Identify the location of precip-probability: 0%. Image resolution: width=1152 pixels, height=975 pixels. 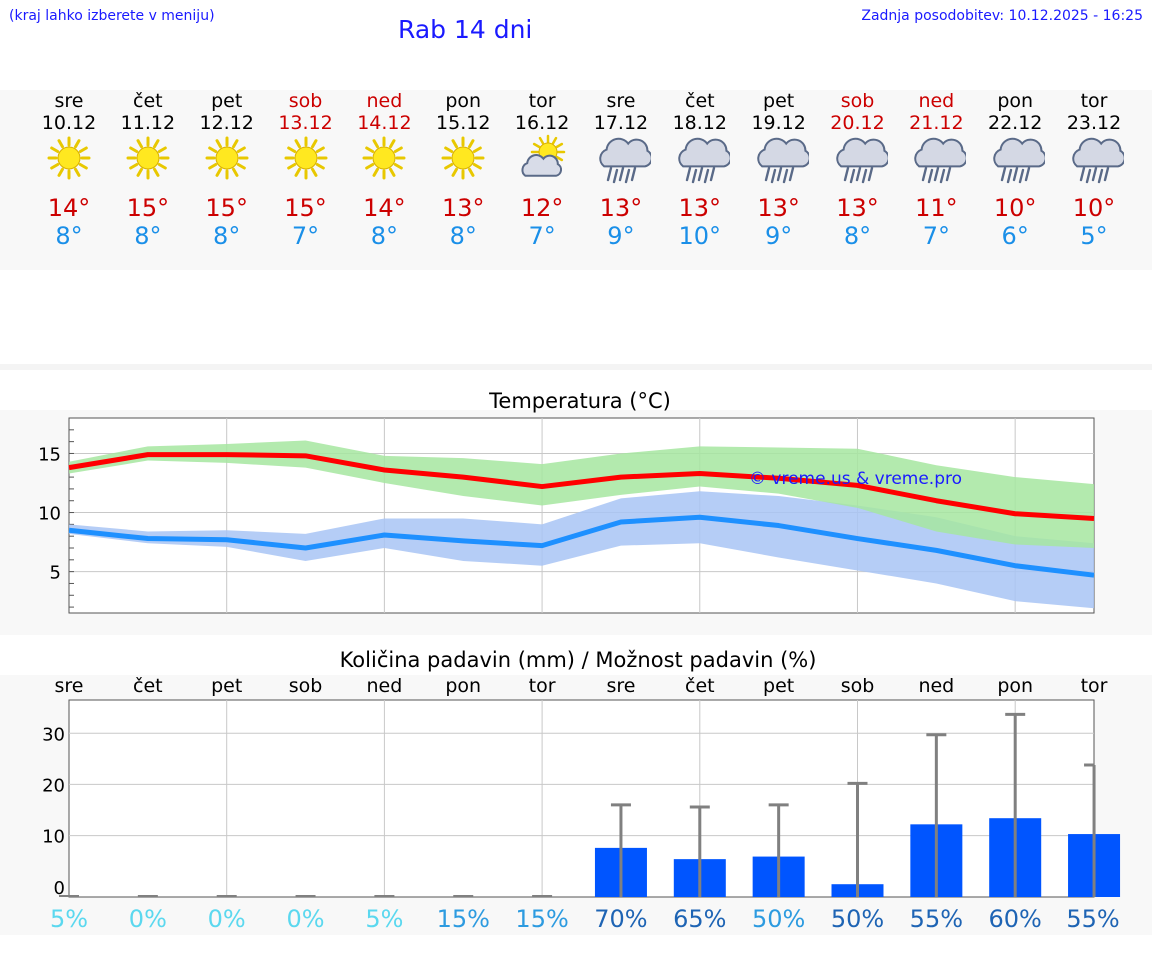
(227, 919).